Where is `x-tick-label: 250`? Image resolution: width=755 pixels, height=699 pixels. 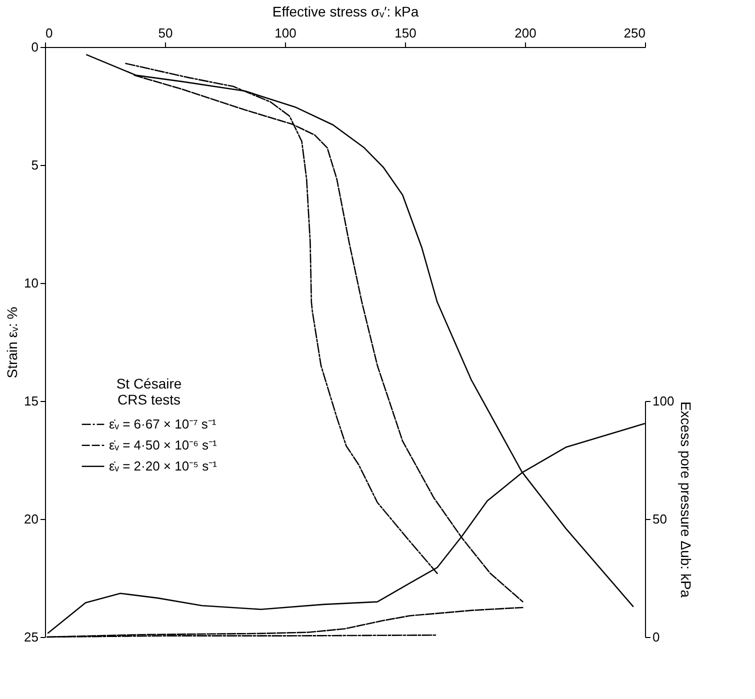 x-tick-label: 250 is located at coordinates (635, 33).